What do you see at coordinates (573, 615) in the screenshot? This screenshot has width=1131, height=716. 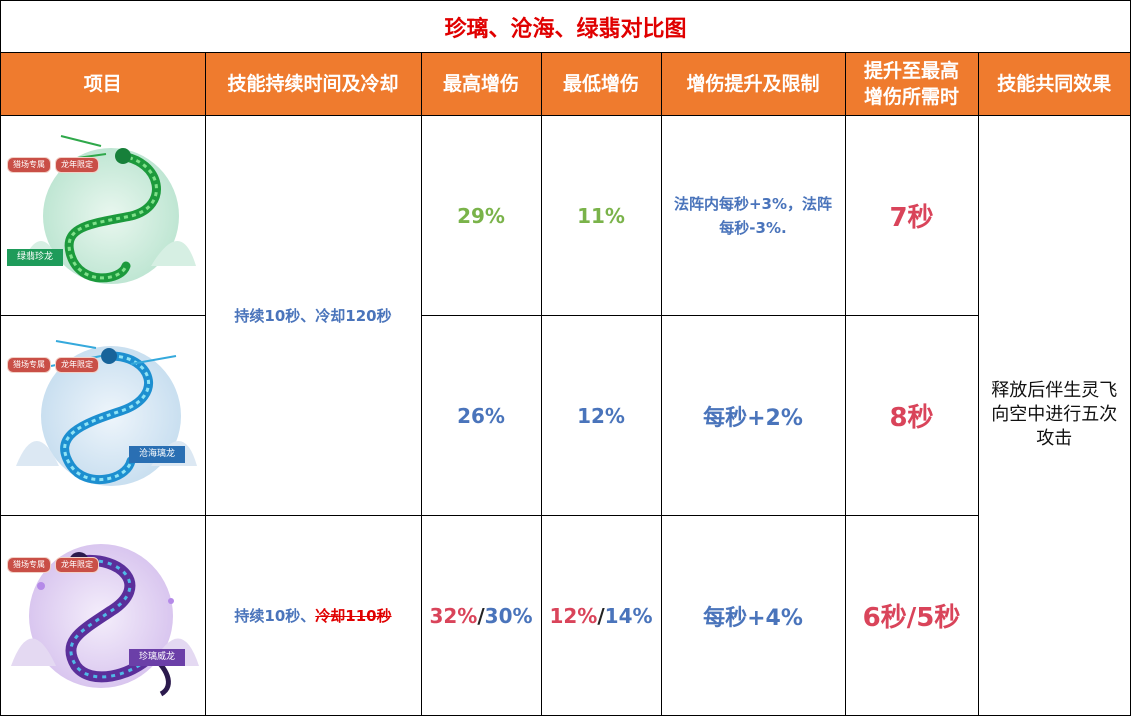 I see `min-boost-value-a: 12%` at bounding box center [573, 615].